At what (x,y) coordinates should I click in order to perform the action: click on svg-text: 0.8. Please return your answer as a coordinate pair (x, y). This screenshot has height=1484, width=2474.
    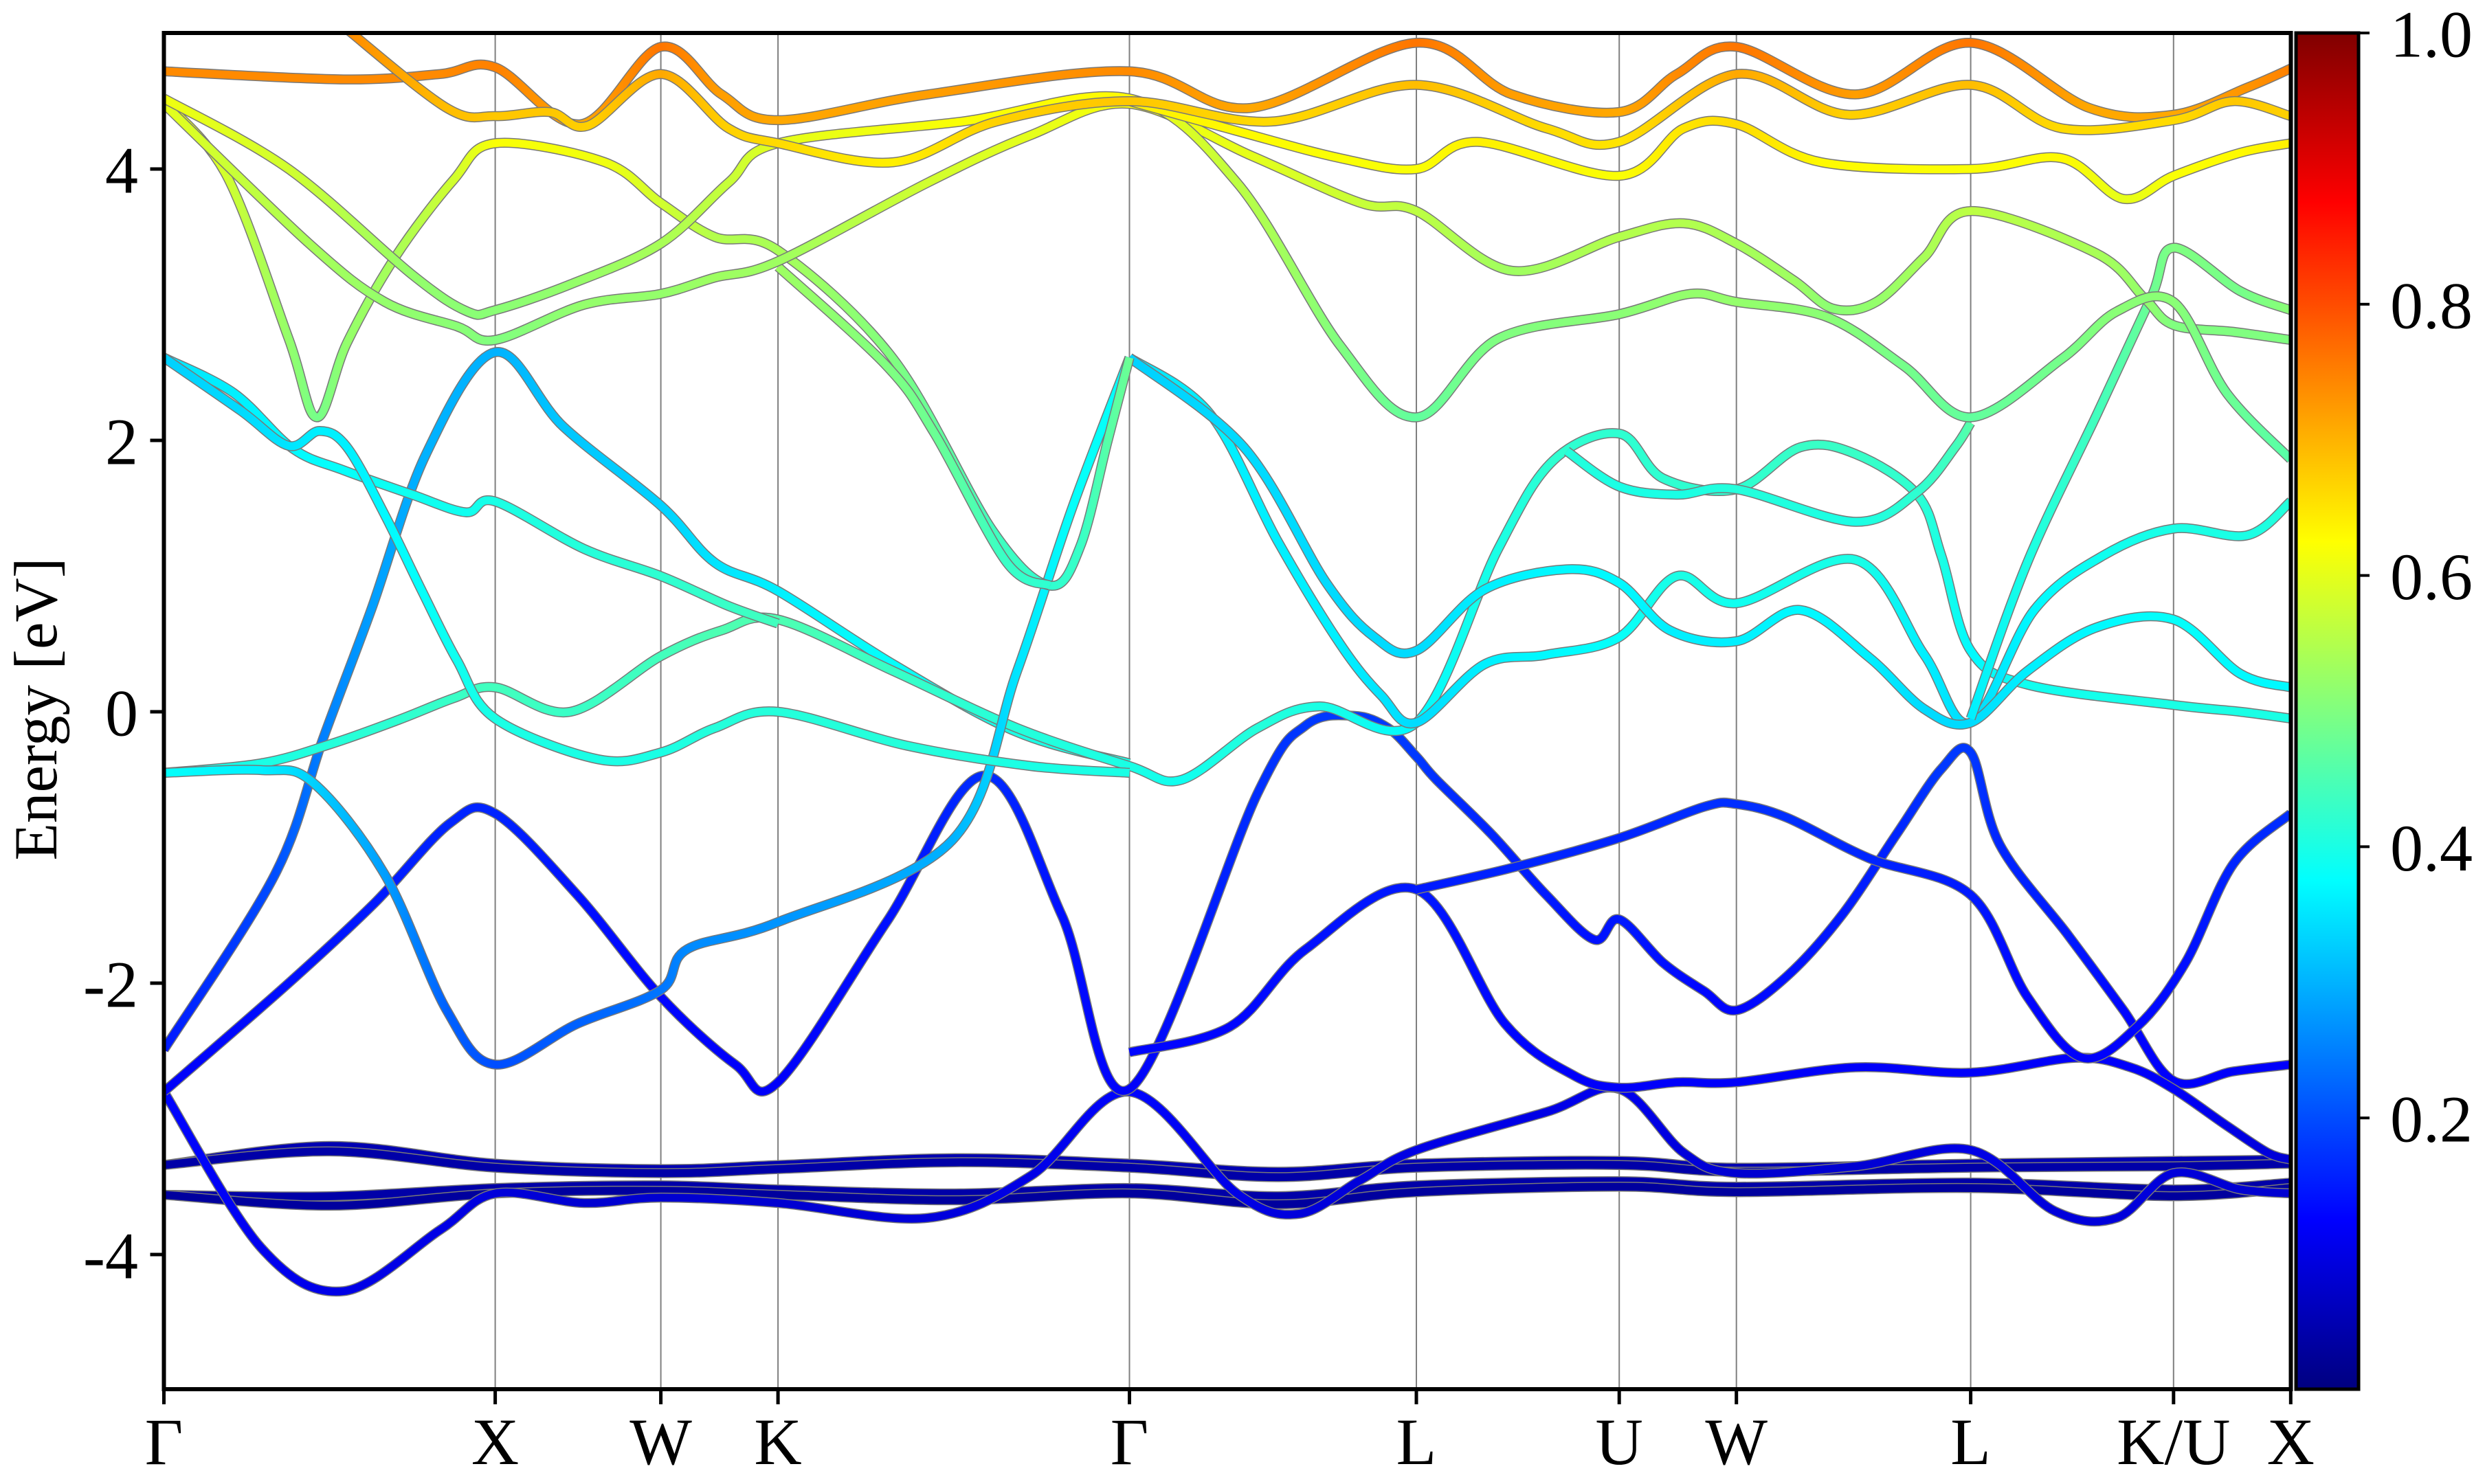
    Looking at the image, I should click on (2431, 305).